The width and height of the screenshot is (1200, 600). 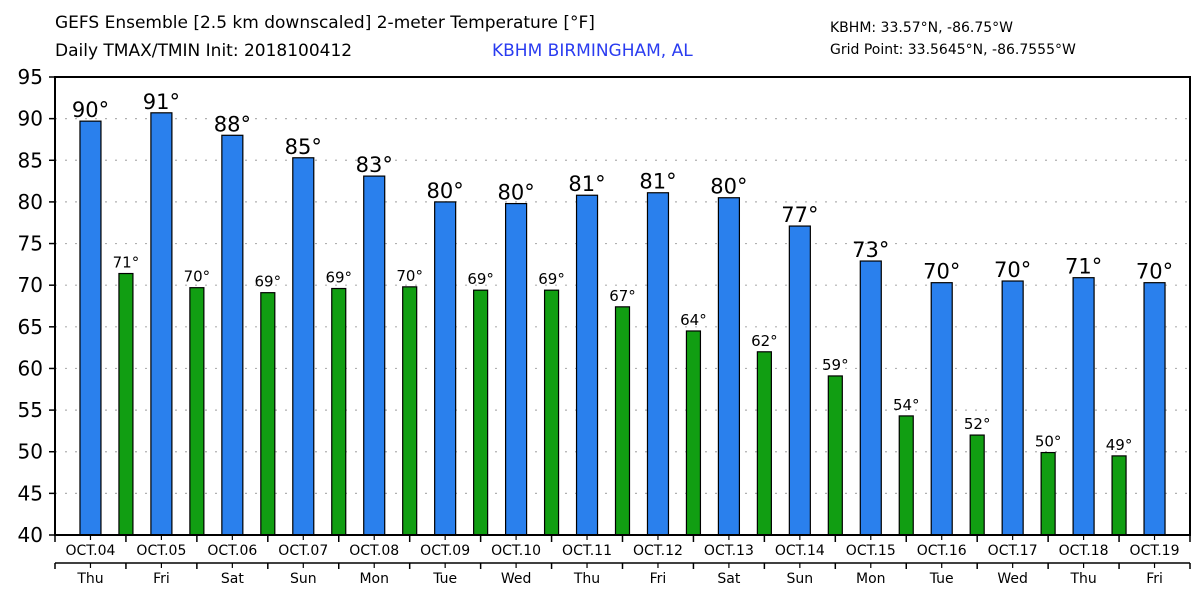 I want to click on y-tick-label: 95, so click(x=30, y=77).